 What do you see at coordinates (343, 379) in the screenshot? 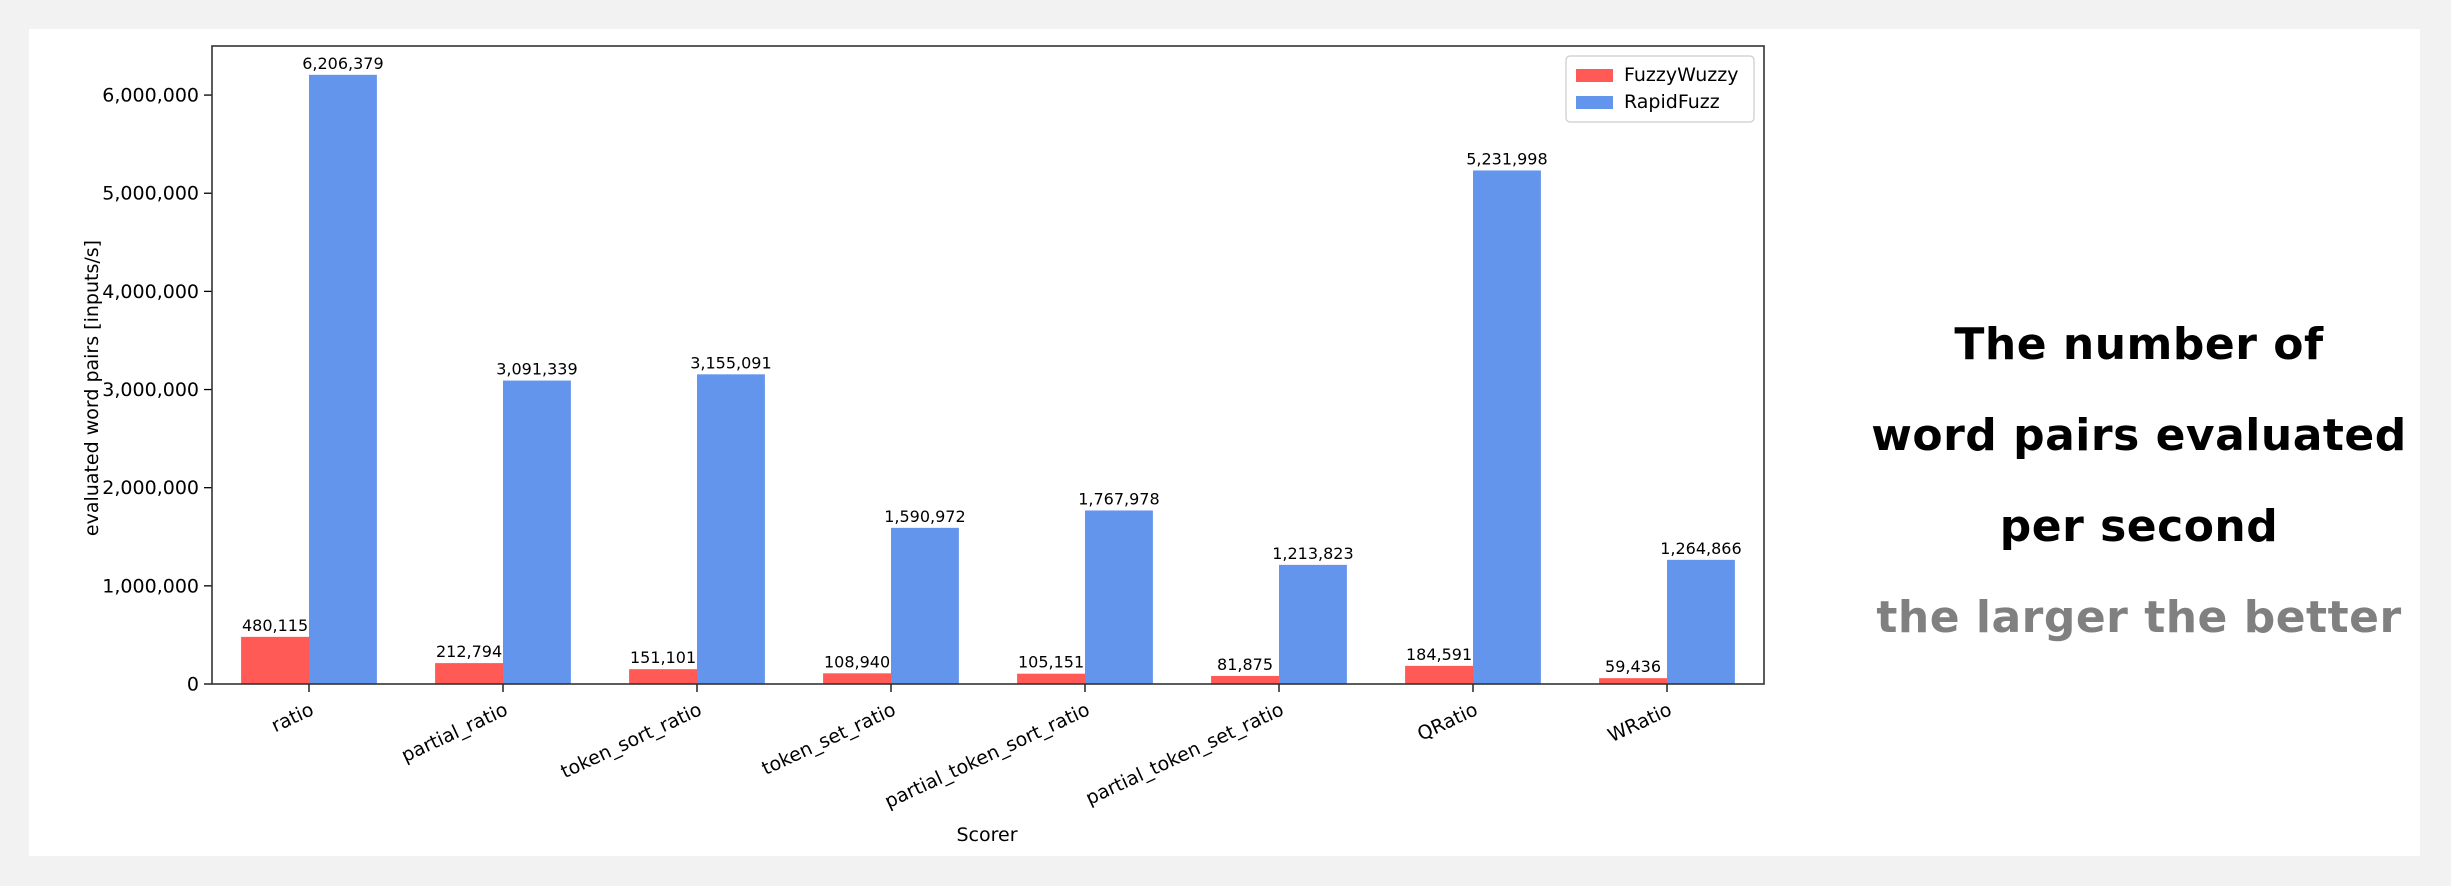
I see `bar-rapidfuzz-ratio` at bounding box center [343, 379].